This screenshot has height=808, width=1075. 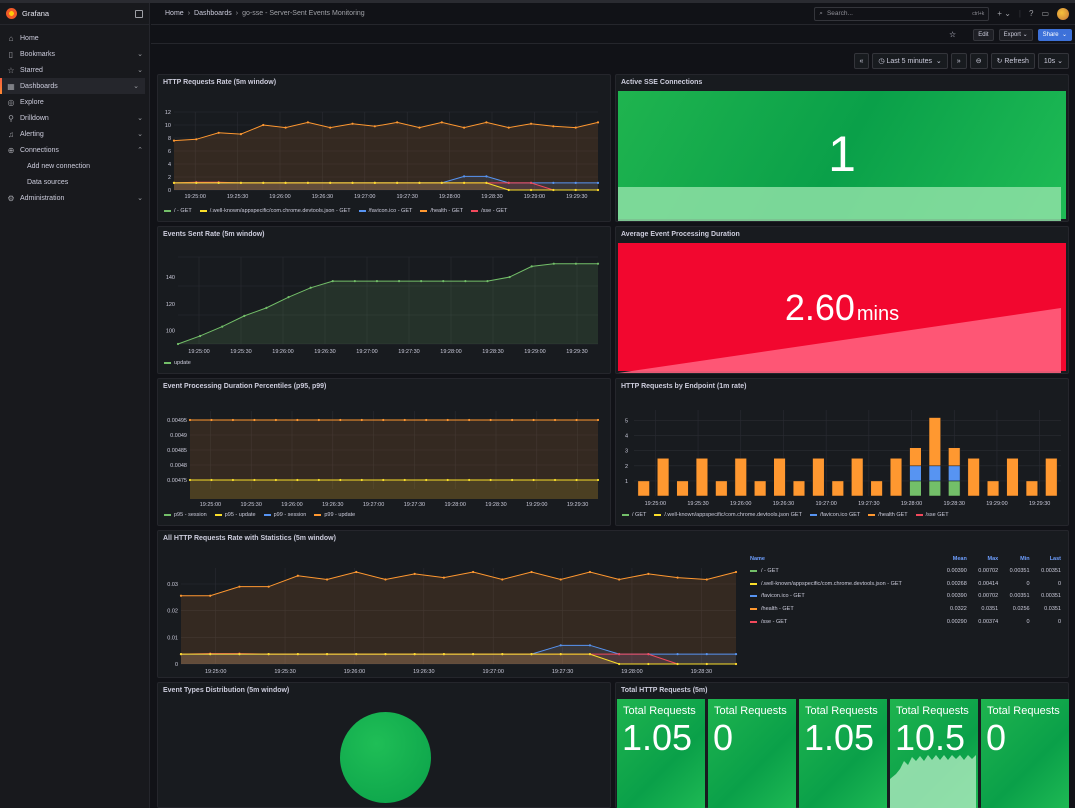 I want to click on col-max: Max, so click(x=993, y=559).